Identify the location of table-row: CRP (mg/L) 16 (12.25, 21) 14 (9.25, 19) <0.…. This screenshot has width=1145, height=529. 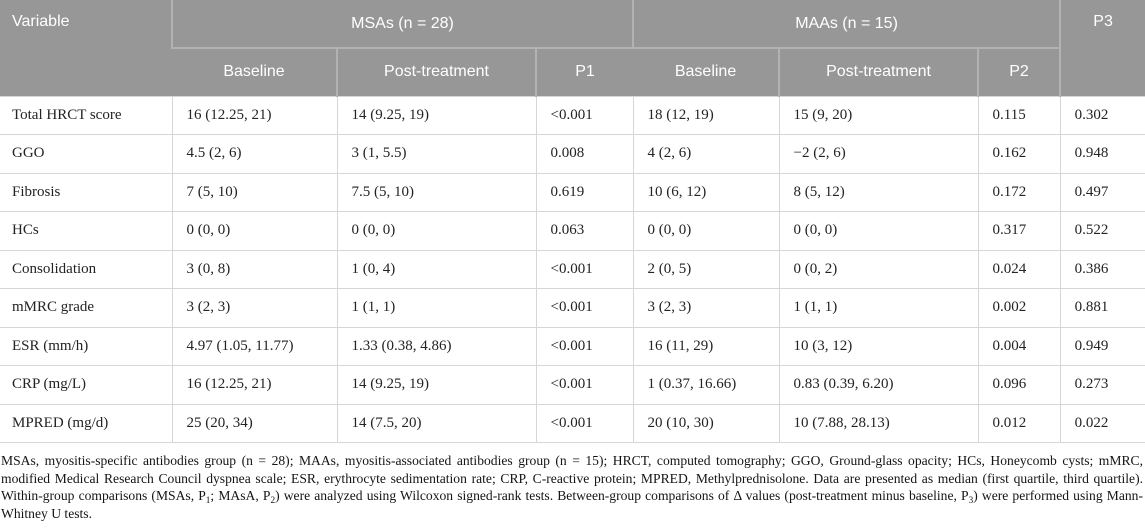
(572, 385).